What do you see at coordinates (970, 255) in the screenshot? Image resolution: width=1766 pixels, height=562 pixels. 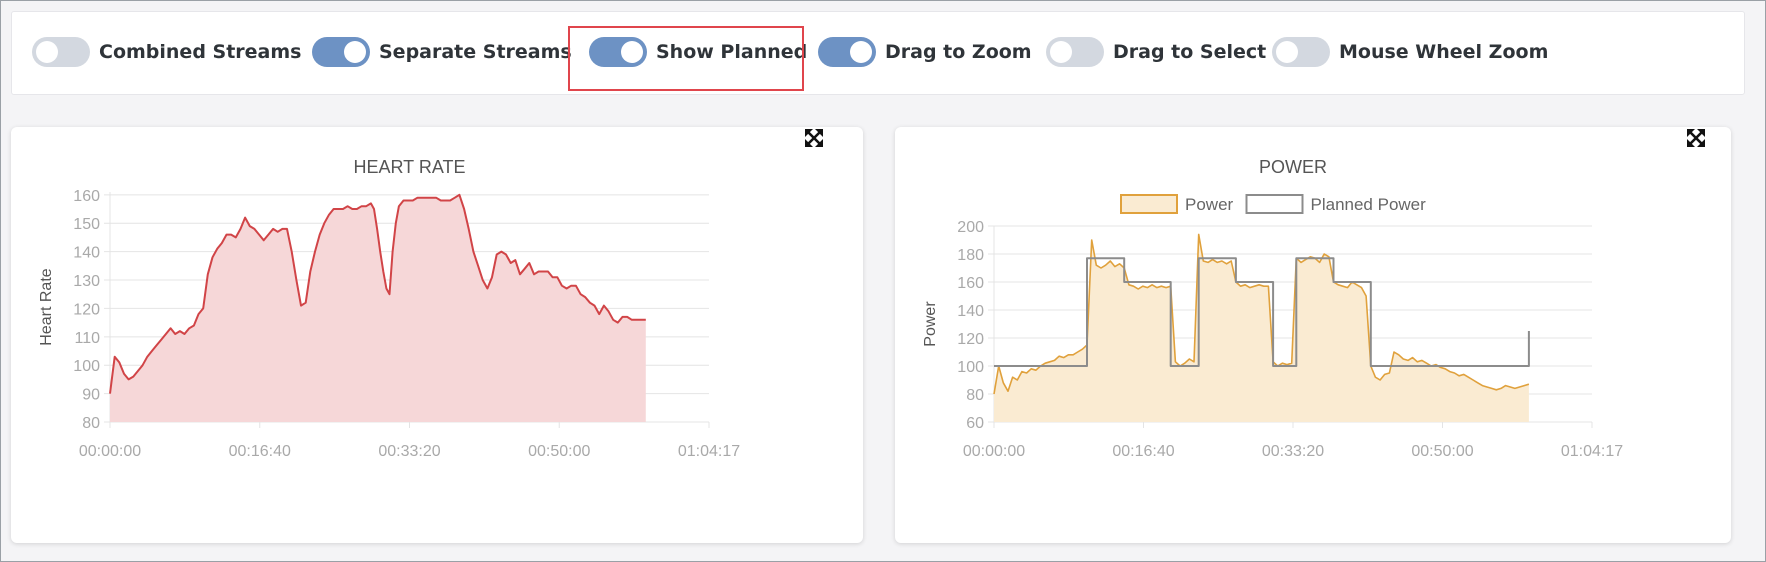 I see `y-tick-label: 180` at bounding box center [970, 255].